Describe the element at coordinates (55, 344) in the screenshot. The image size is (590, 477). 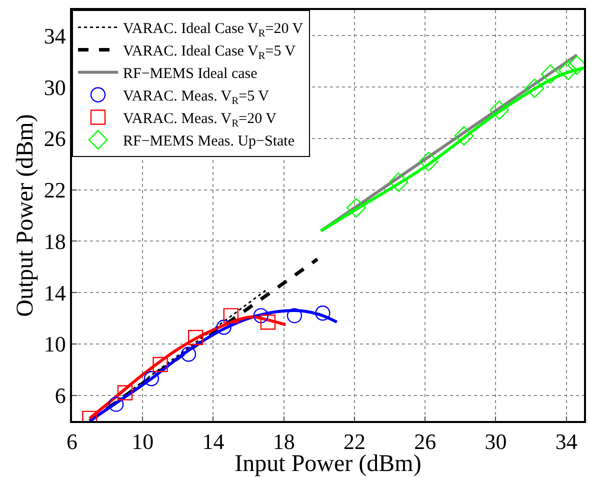
I see `y-tick-label: 10` at that location.